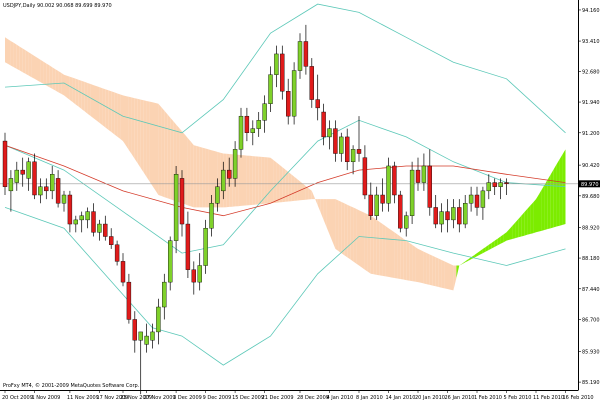 The width and height of the screenshot is (600, 404). What do you see at coordinates (591, 72) in the screenshot?
I see `y-tick-label: 92.680` at bounding box center [591, 72].